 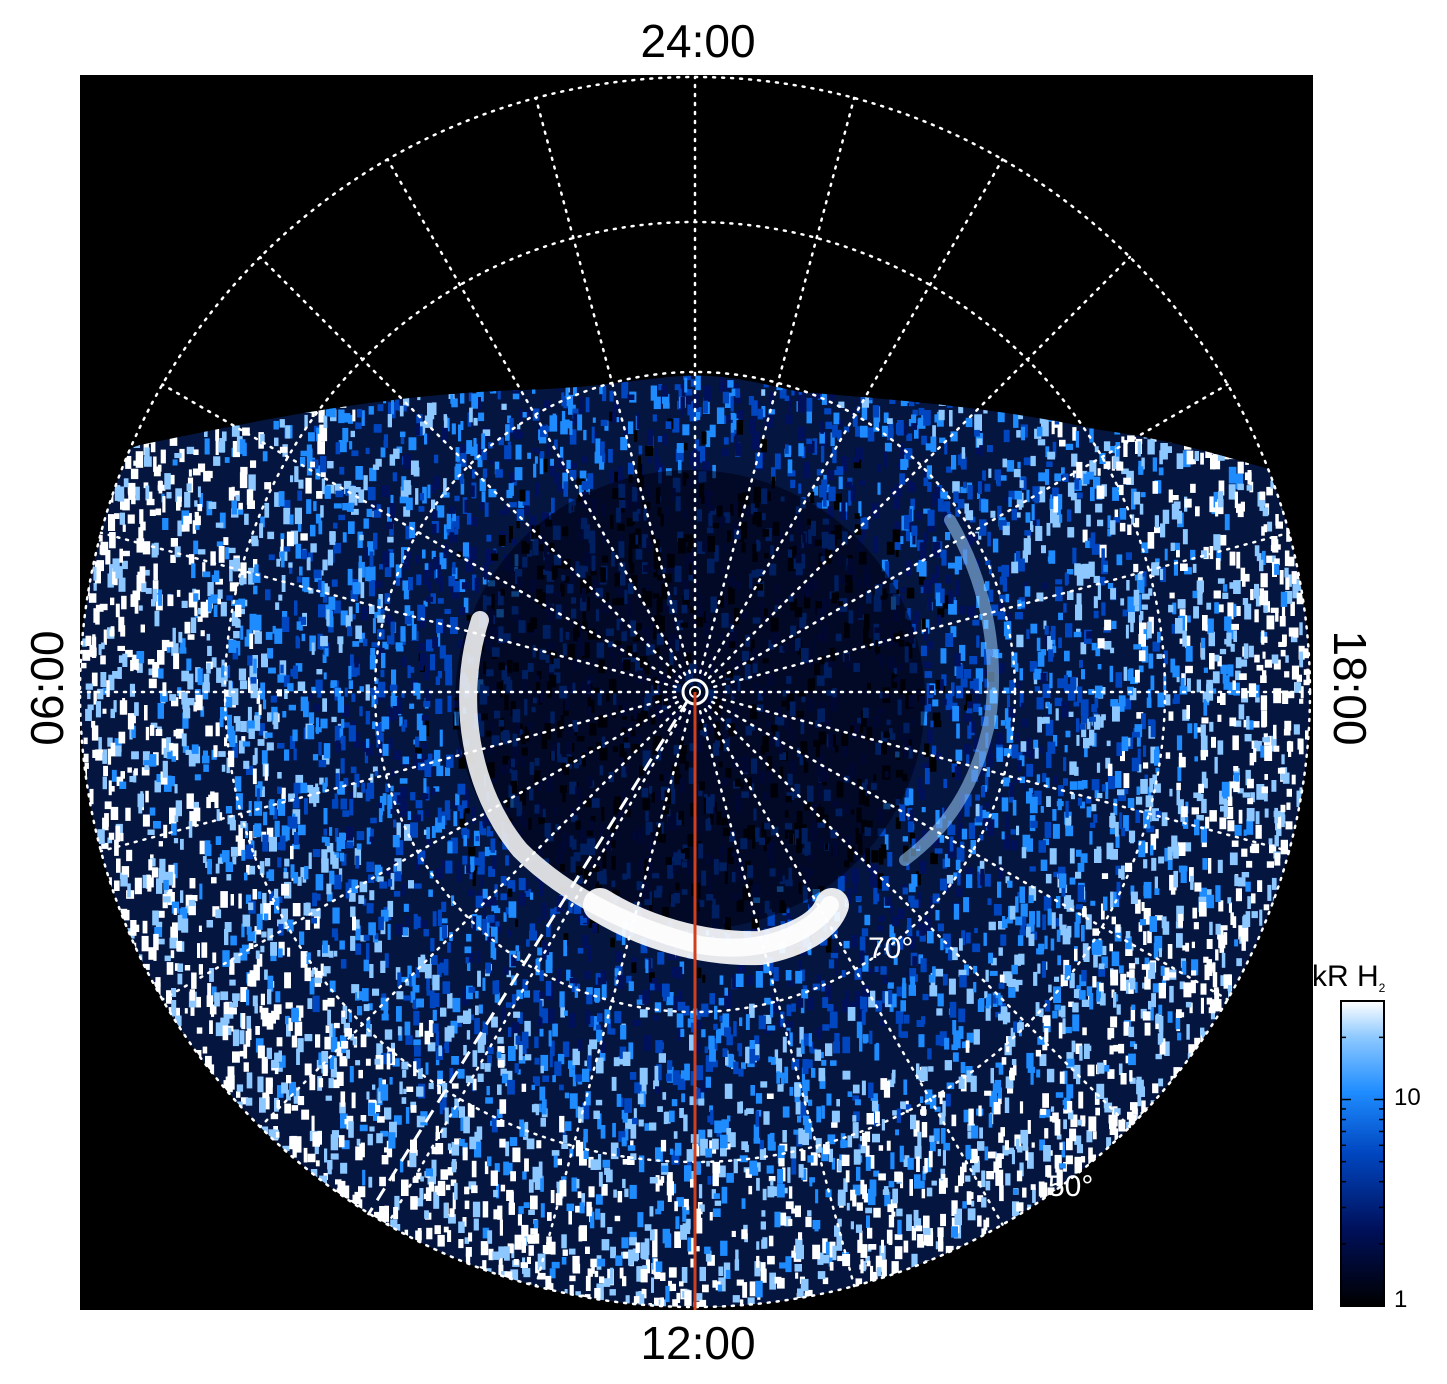 I want to click on colorbar, so click(x=1362, y=1153).